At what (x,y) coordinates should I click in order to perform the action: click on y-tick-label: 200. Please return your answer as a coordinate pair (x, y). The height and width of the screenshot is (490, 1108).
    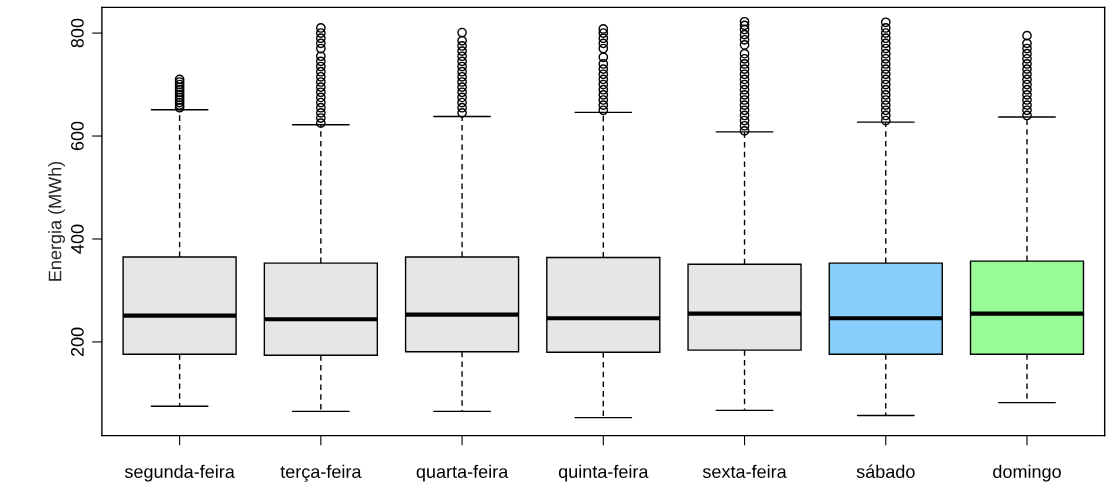
    Looking at the image, I should click on (77, 342).